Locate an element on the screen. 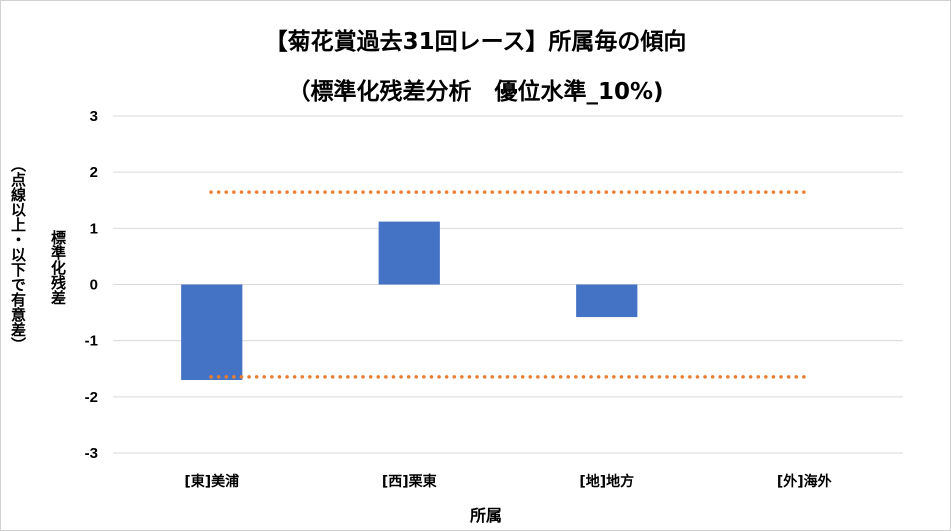  y-tick-label: 1 is located at coordinates (94, 228).